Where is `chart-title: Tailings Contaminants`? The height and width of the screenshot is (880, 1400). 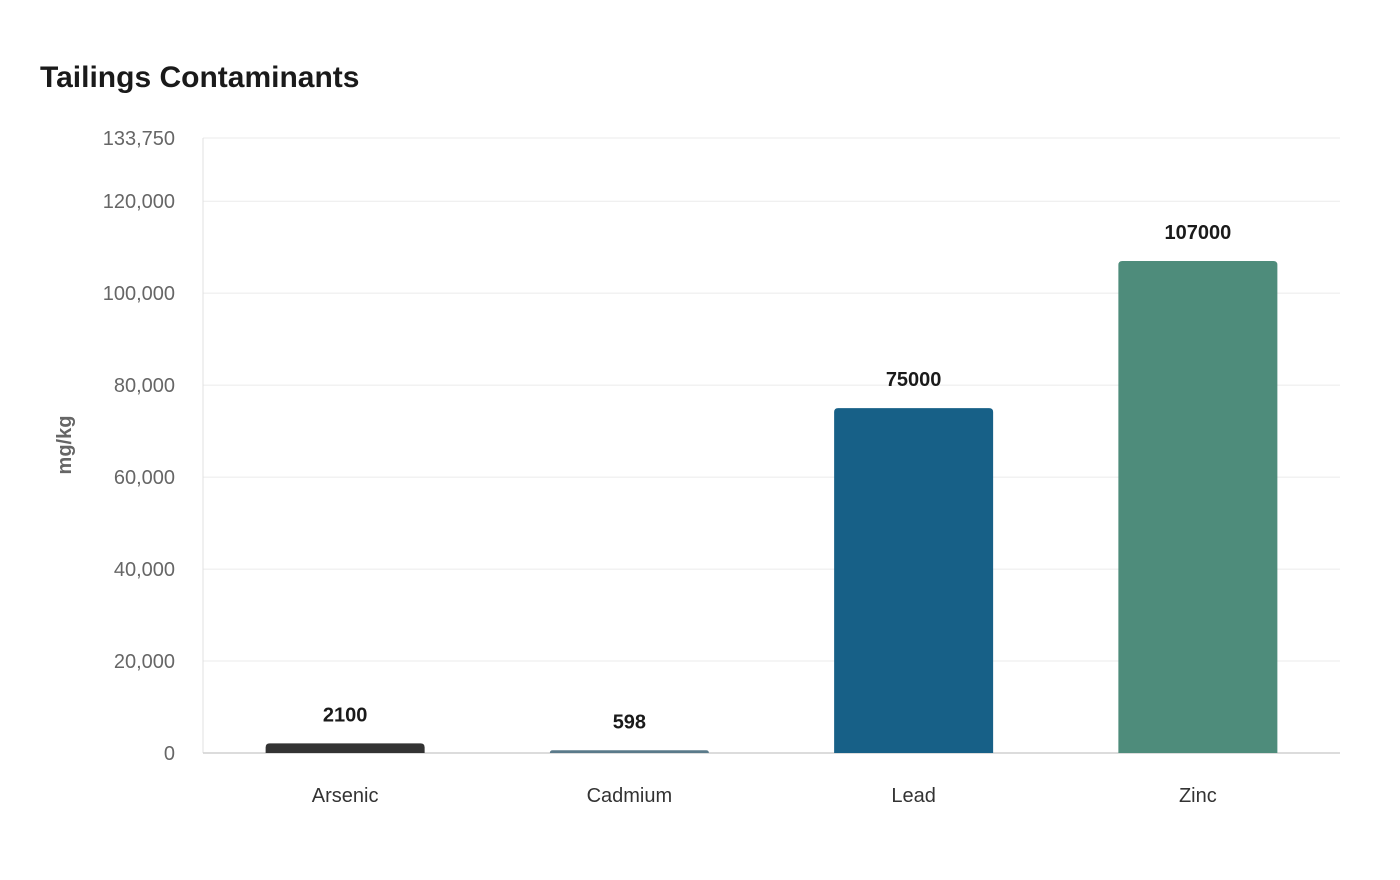 chart-title: Tailings Contaminants is located at coordinates (200, 77).